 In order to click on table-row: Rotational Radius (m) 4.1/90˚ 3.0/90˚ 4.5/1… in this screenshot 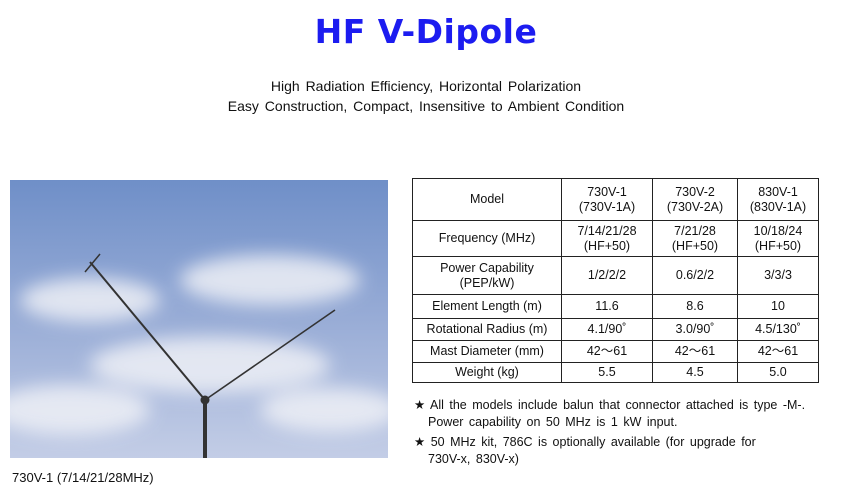, I will do `click(615, 329)`.